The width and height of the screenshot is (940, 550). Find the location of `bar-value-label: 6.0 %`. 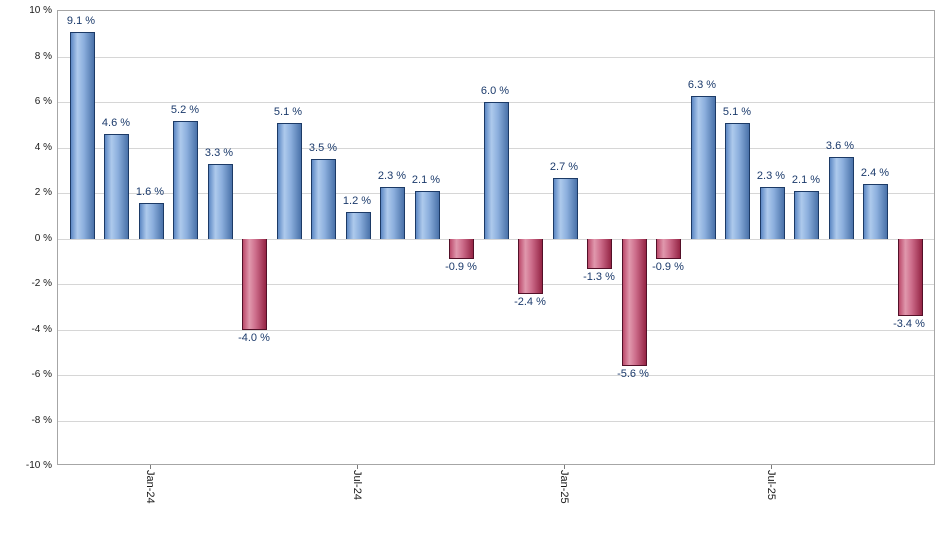

bar-value-label: 6.0 % is located at coordinates (495, 91).